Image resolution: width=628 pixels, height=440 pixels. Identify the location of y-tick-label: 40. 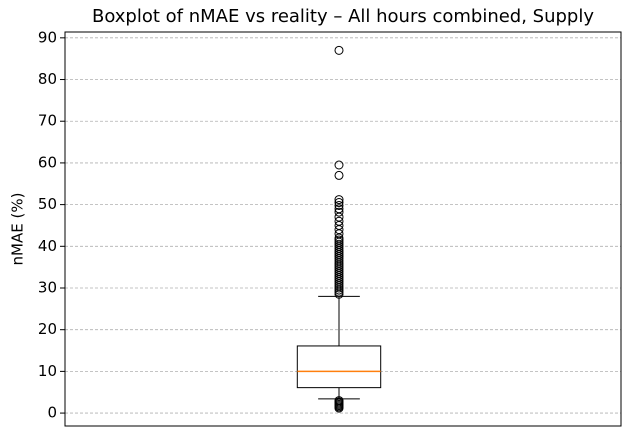
(47, 246).